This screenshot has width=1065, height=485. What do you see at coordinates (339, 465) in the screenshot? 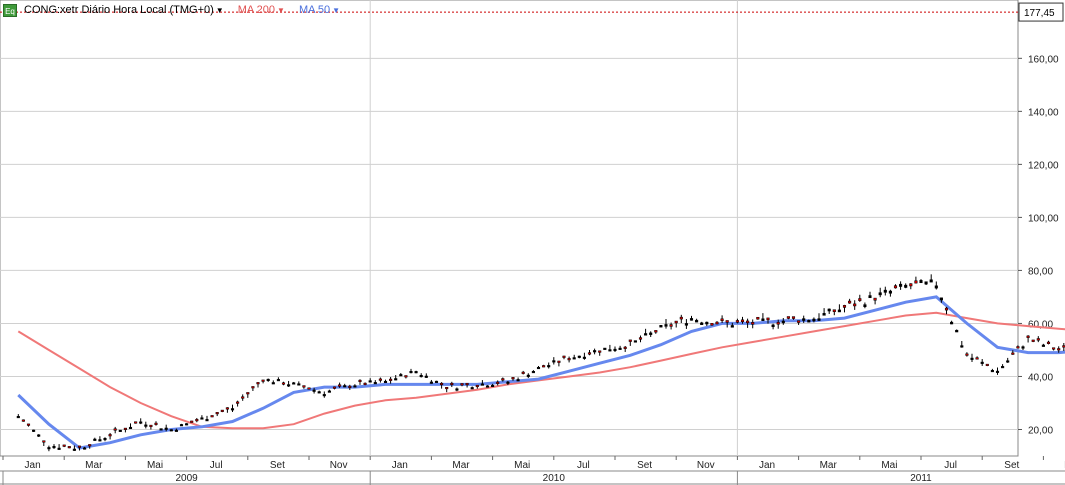
I see `x-tick-label: Nov` at bounding box center [339, 465].